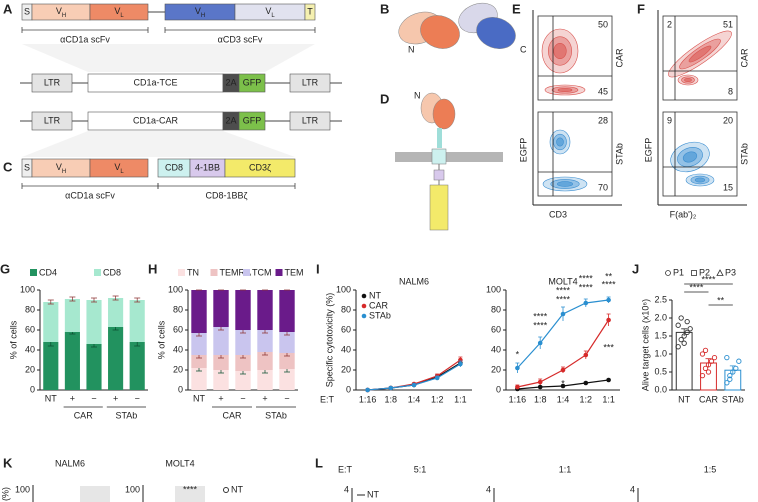 This screenshot has width=758, height=502. I want to click on y-axis-label: EGFP, so click(523, 150).